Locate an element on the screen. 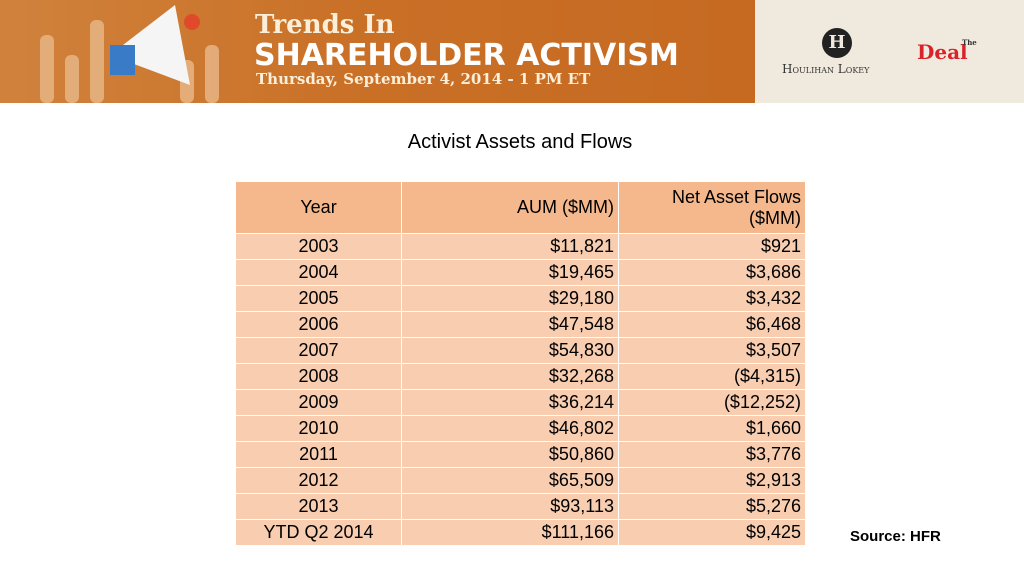  header-row: Year AUM ($MM) Net Asset Flows ($MM) is located at coordinates (520, 207).